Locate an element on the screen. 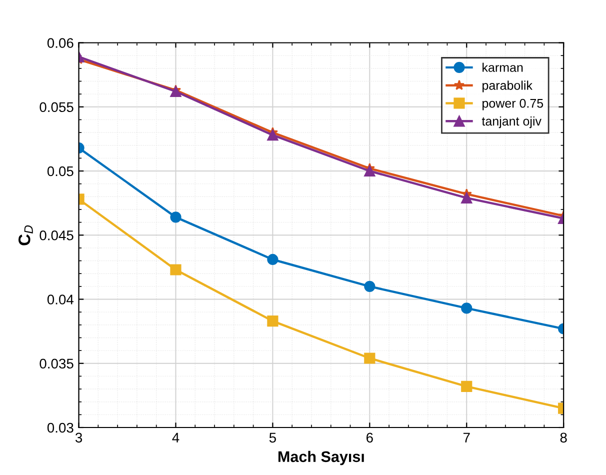 The height and width of the screenshot is (475, 606). y-tick-label: 0.045 is located at coordinates (57, 235).